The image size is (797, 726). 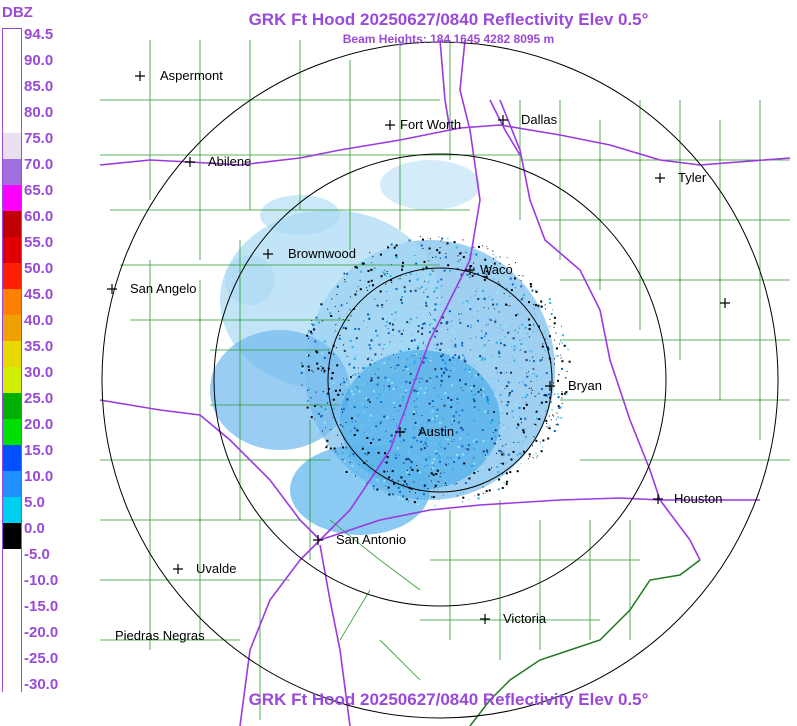 I want to click on legend-label: -15.0, so click(x=41, y=606).